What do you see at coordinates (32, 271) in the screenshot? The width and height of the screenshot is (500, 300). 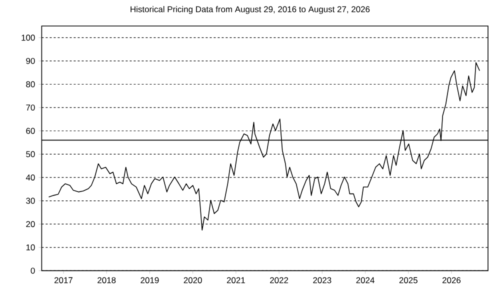 I see `y-tick-label: 0` at bounding box center [32, 271].